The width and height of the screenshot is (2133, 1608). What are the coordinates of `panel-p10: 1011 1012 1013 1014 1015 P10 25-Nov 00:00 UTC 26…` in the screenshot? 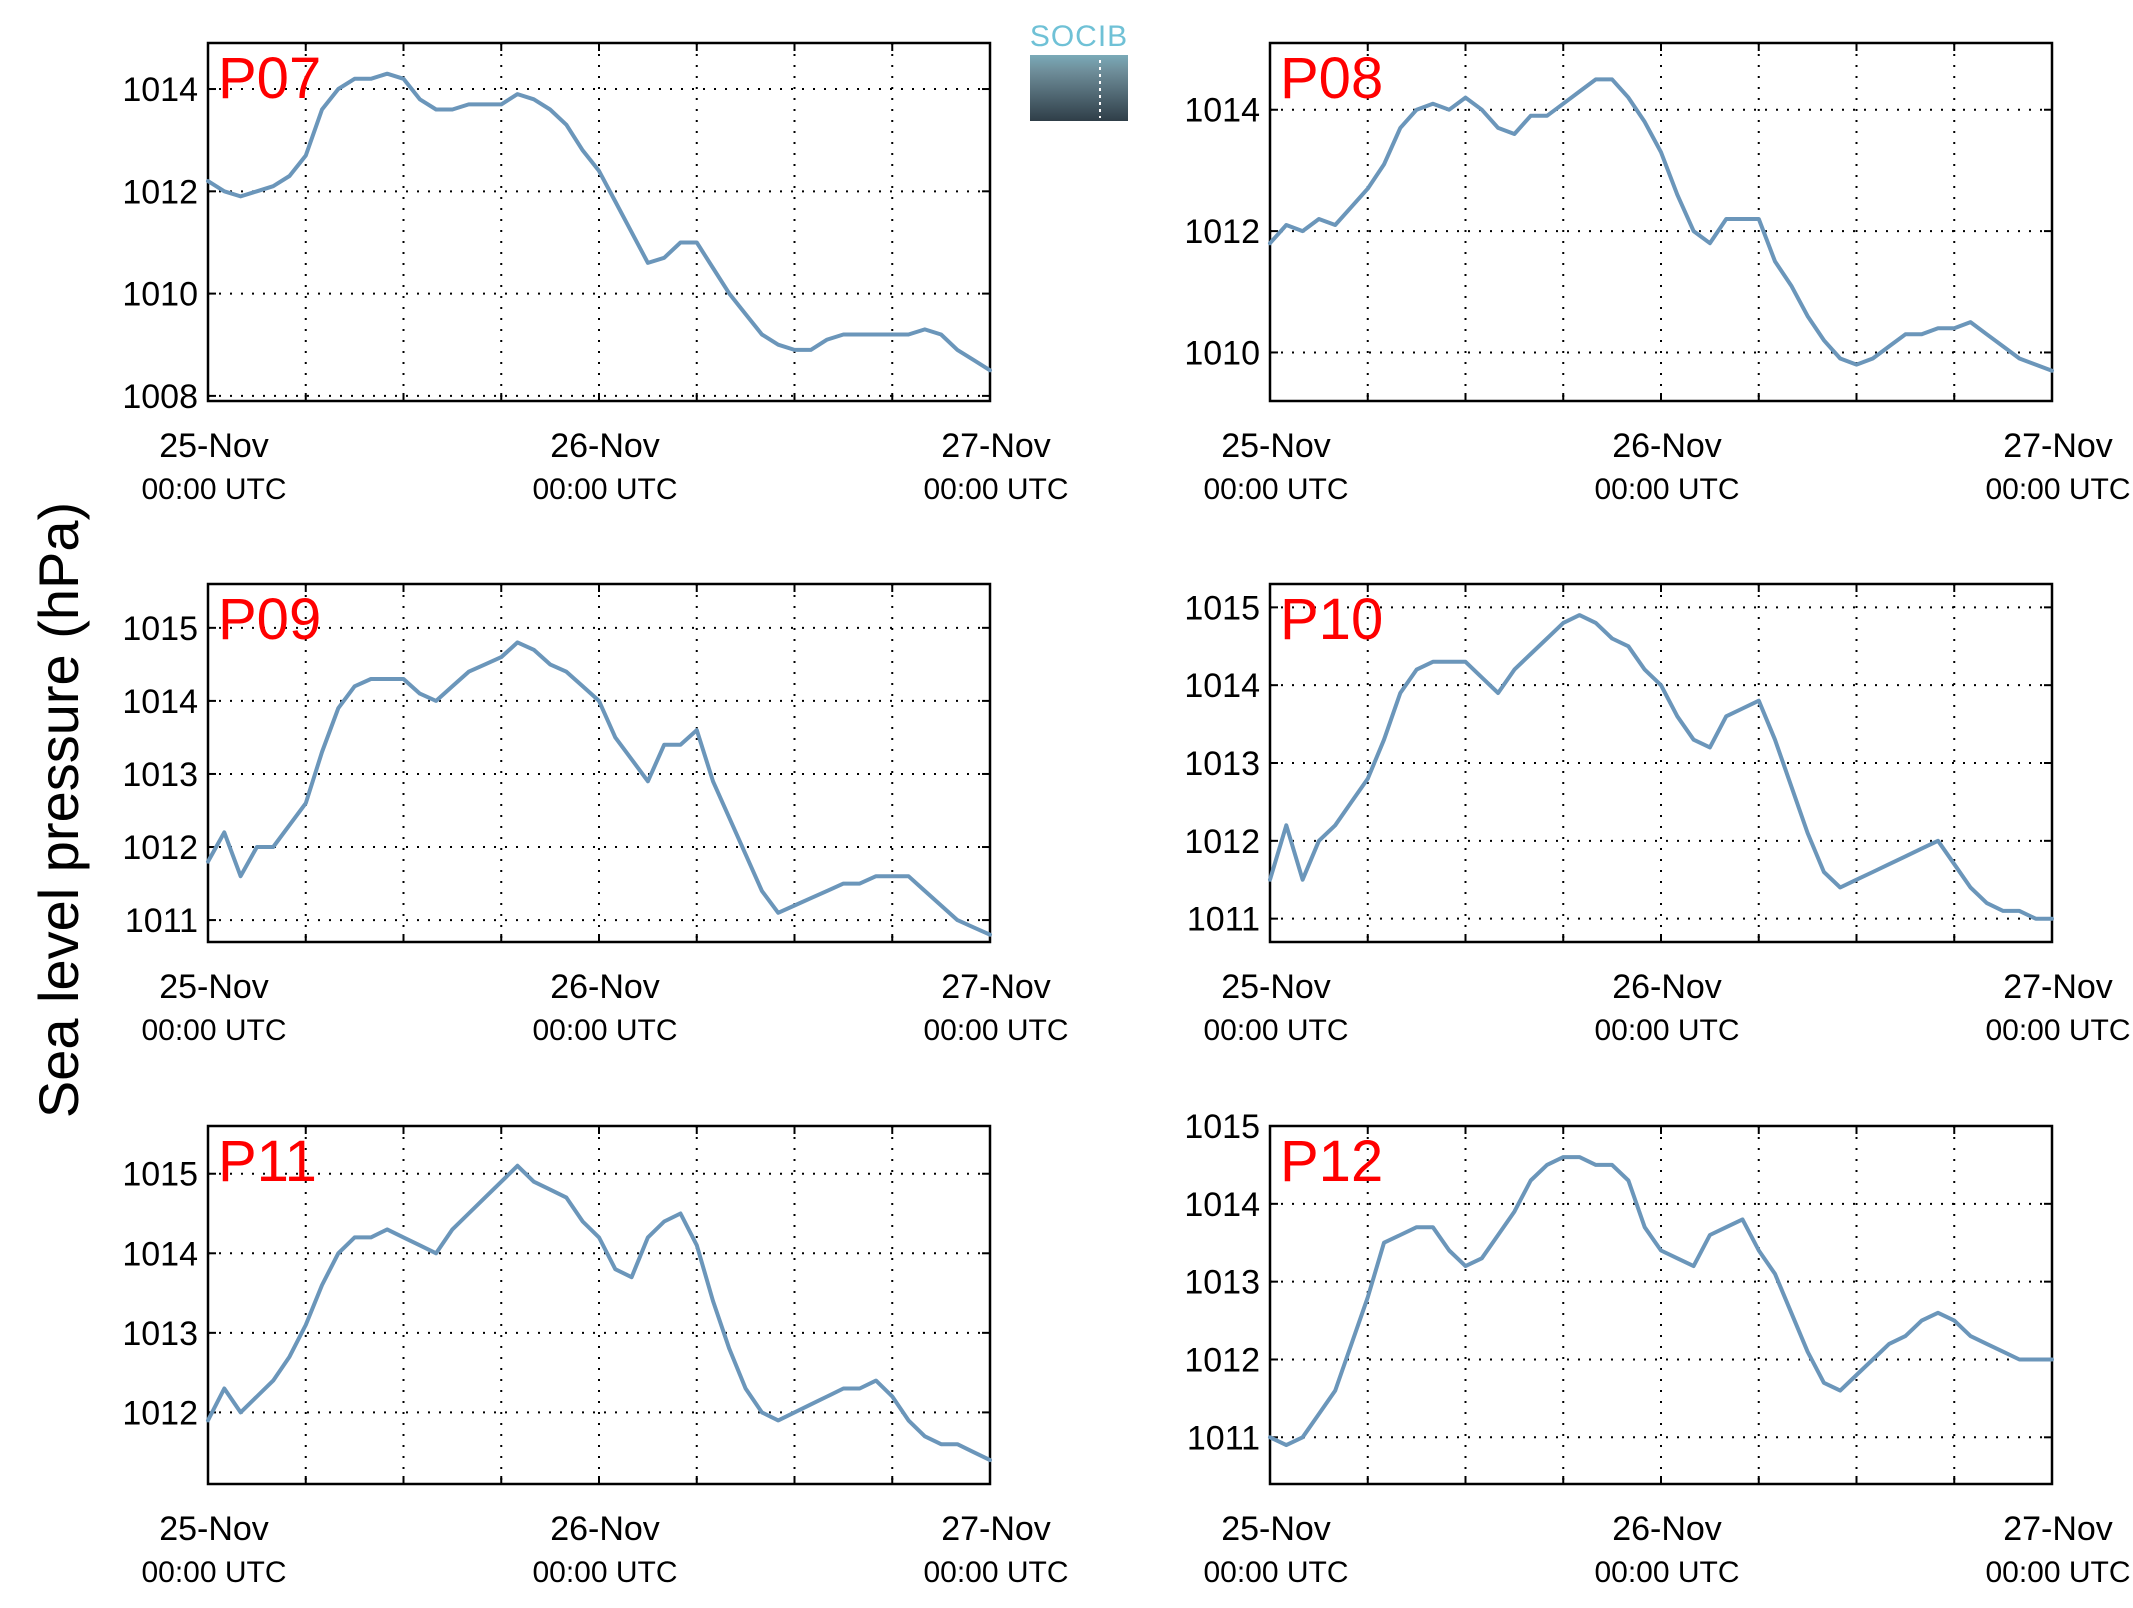 It's located at (1657, 814).